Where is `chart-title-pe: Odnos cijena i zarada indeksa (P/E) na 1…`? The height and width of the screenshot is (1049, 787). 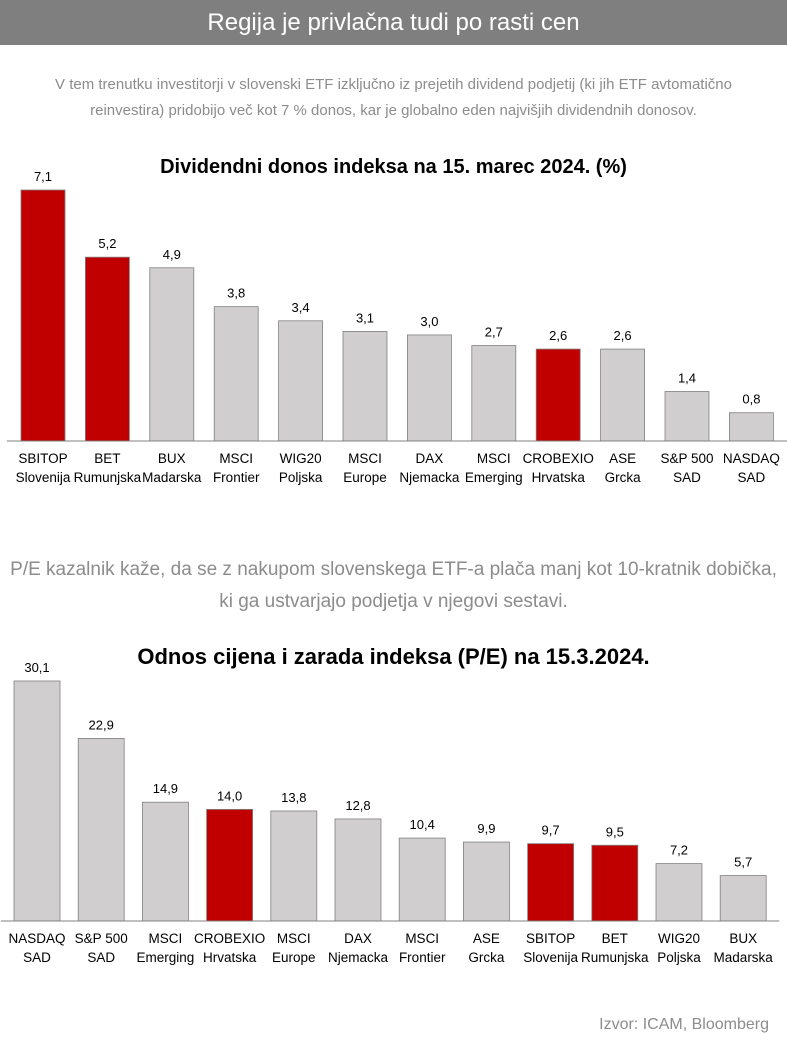 chart-title-pe: Odnos cijena i zarada indeksa (P/E) na 1… is located at coordinates (393, 656).